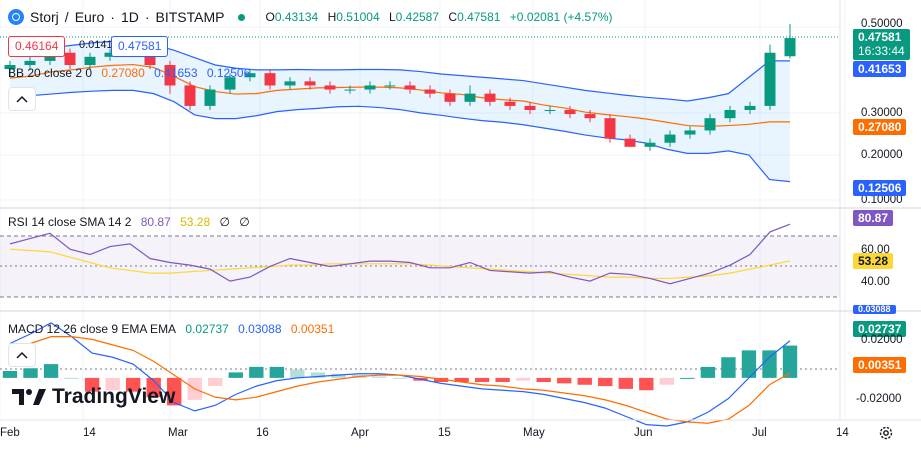  Describe the element at coordinates (873, 261) in the screenshot. I see `rsi-sma-pill: 53.28` at that location.